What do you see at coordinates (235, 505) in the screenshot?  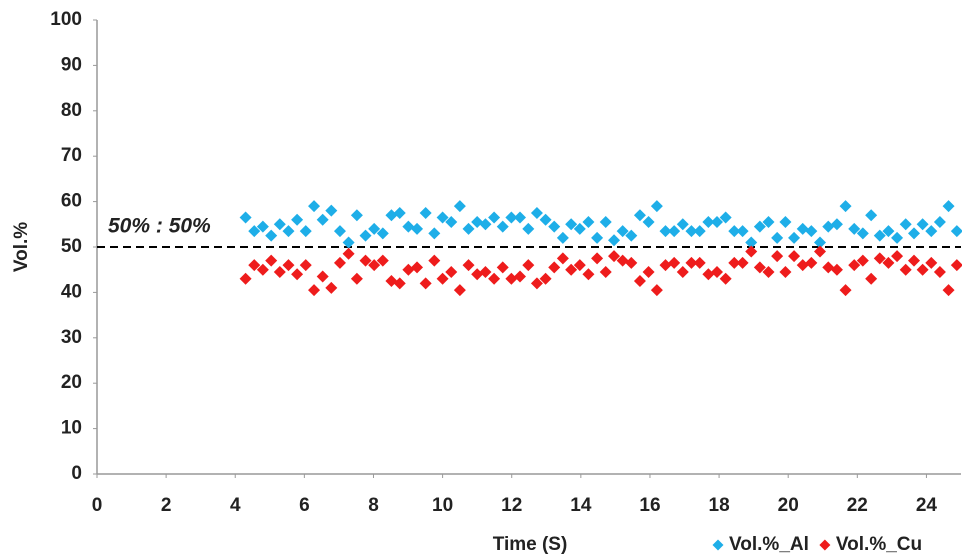 I see `x-tick-label: 4` at bounding box center [235, 505].